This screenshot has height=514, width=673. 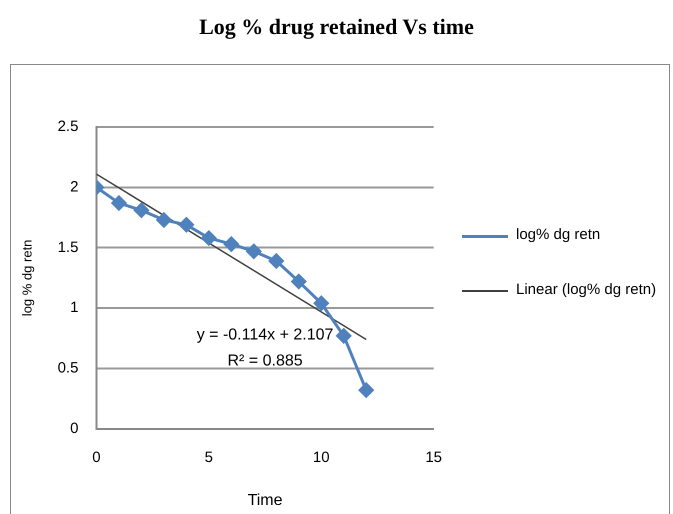 I want to click on y-tick-label: 1, so click(x=74, y=307).